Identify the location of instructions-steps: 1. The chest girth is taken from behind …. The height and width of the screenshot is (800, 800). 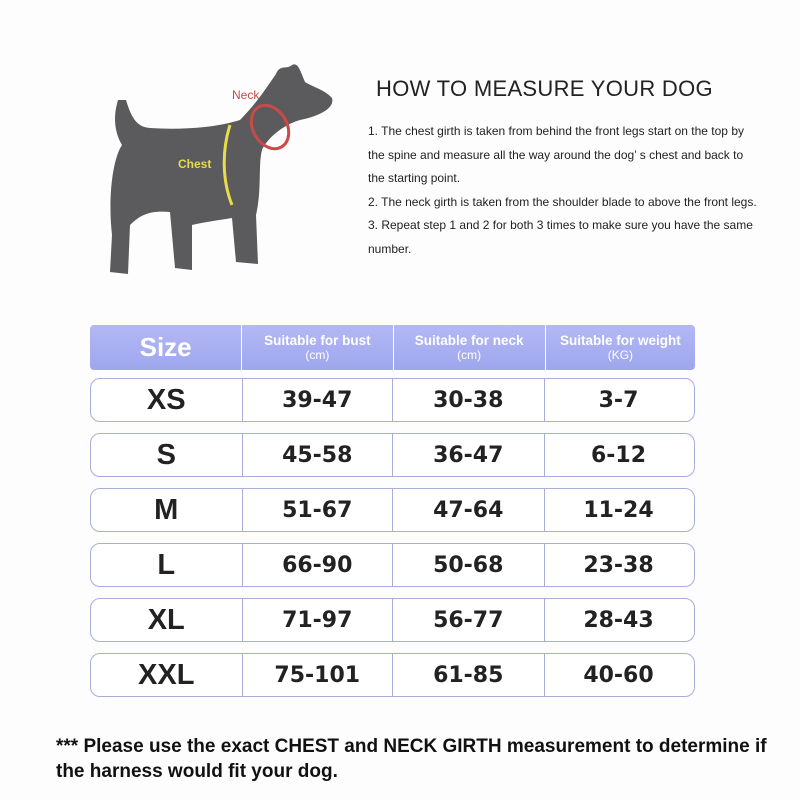
(565, 190).